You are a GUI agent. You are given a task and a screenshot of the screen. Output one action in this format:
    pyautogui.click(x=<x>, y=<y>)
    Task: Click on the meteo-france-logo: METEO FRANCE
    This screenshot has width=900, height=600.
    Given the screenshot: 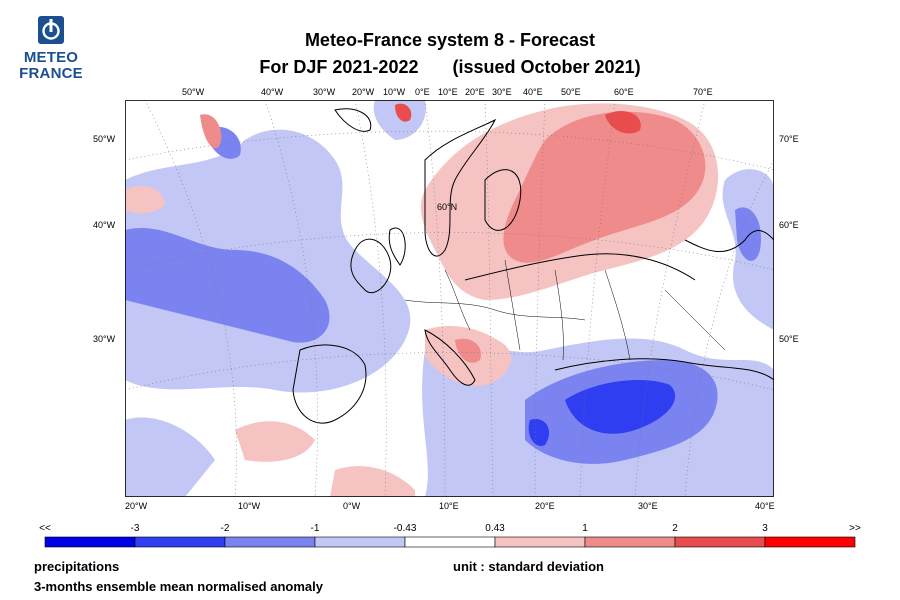 What is the action you would take?
    pyautogui.click(x=51, y=49)
    